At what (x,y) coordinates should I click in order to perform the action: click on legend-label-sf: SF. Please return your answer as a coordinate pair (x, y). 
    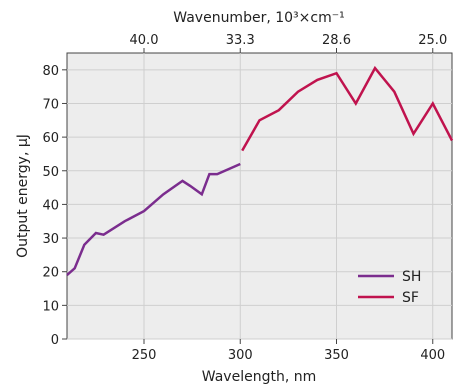
    Looking at the image, I should click on (410, 298).